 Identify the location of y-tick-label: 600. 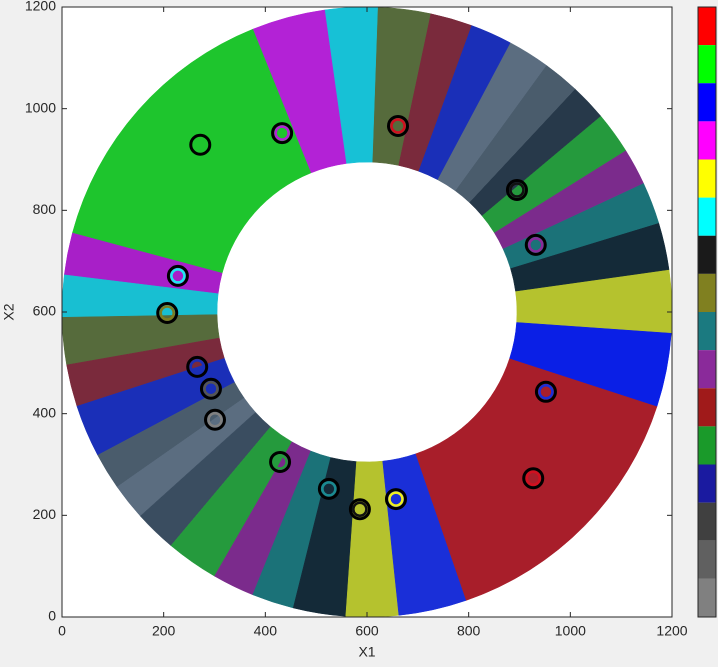
(45, 311).